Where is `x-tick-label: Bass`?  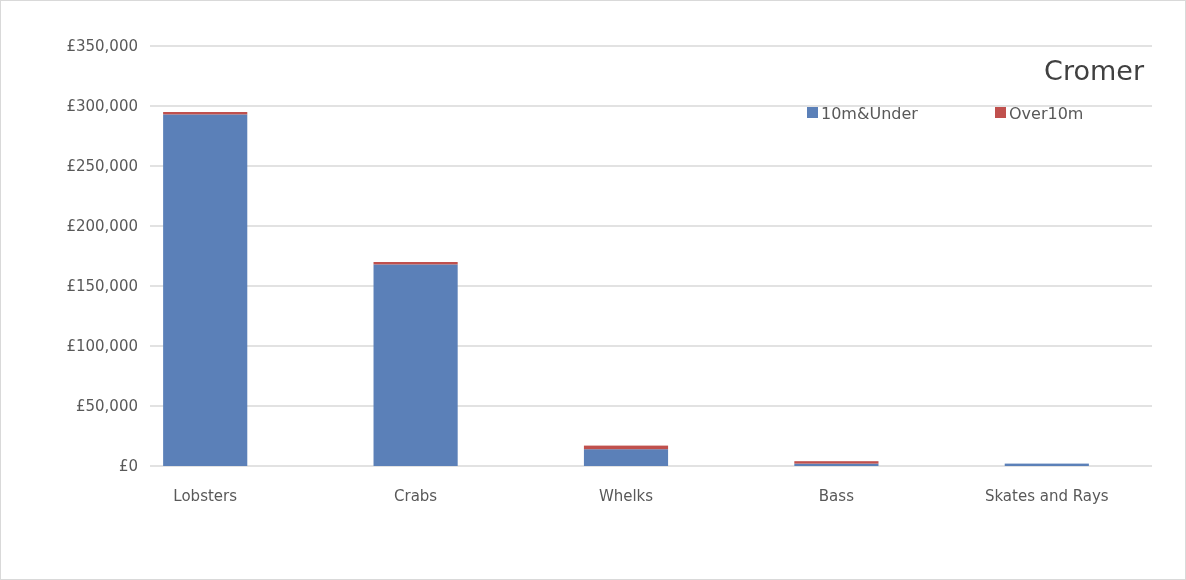
x-tick-label: Bass is located at coordinates (836, 496).